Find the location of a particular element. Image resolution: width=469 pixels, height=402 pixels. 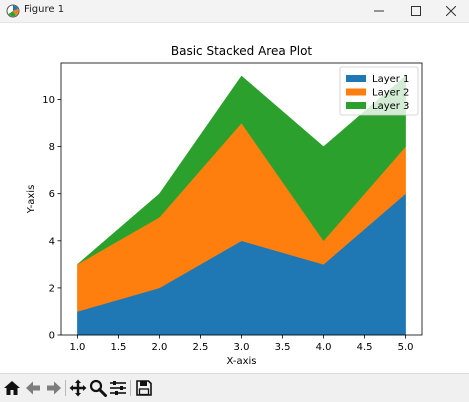

y-tick-label: 4 is located at coordinates (52, 241).